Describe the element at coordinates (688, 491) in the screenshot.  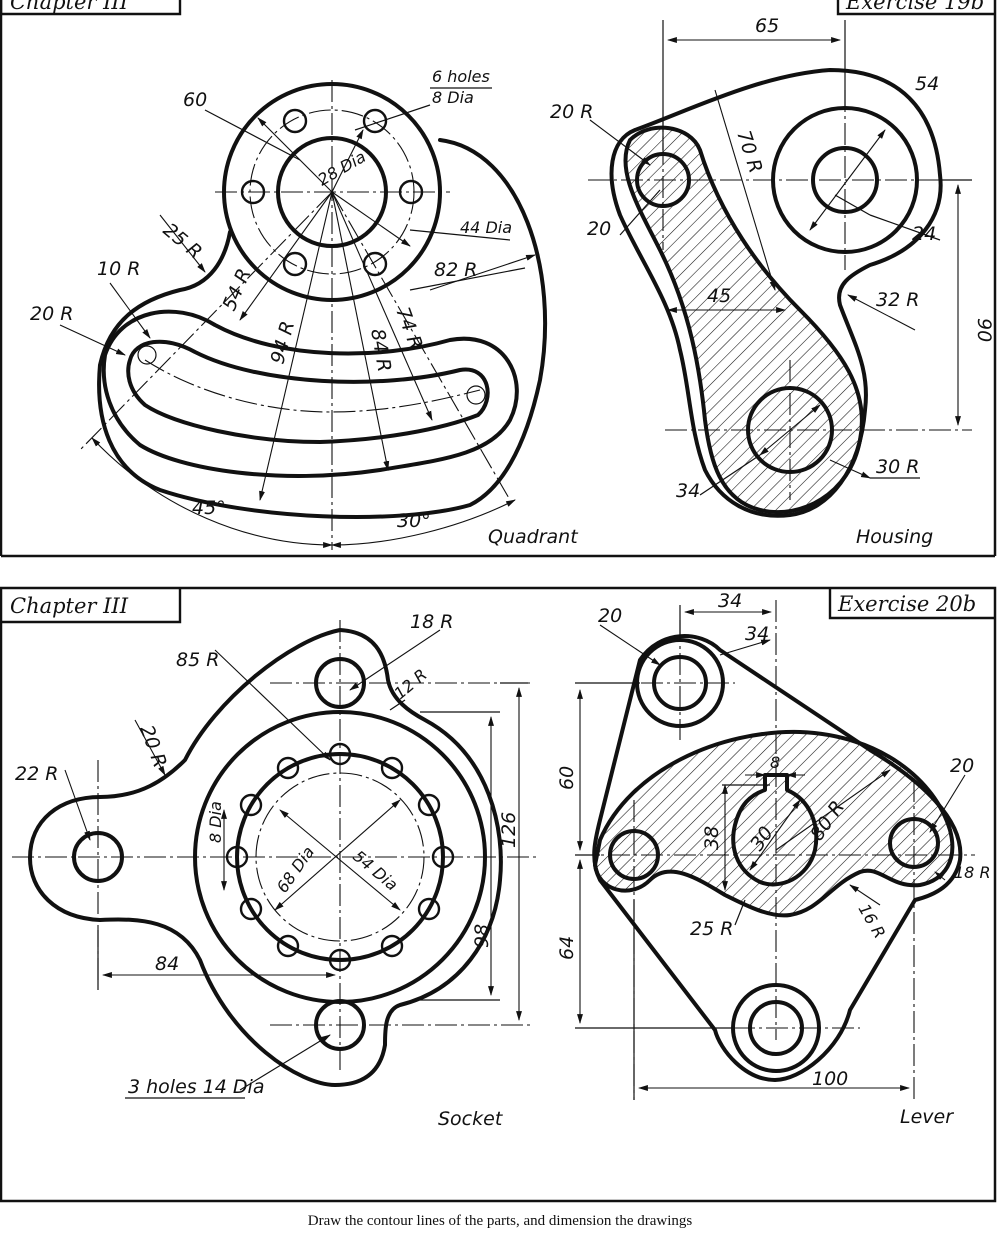
I see `housing-34-label: 34` at that location.